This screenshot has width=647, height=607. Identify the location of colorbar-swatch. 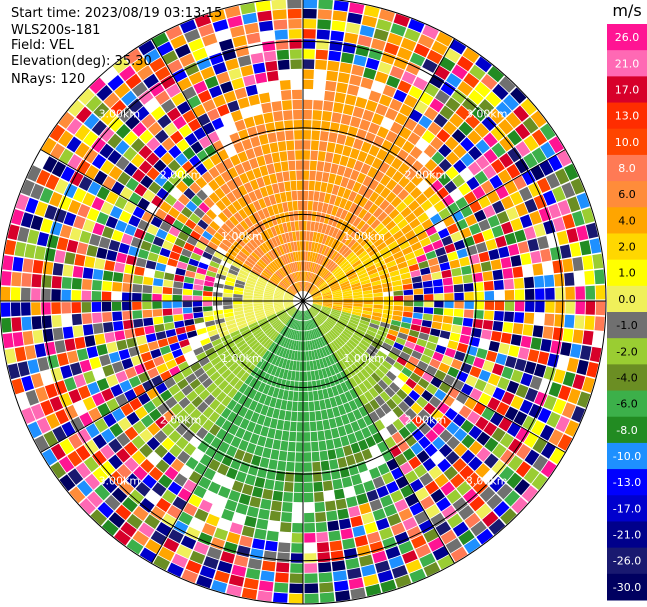
(627, 90).